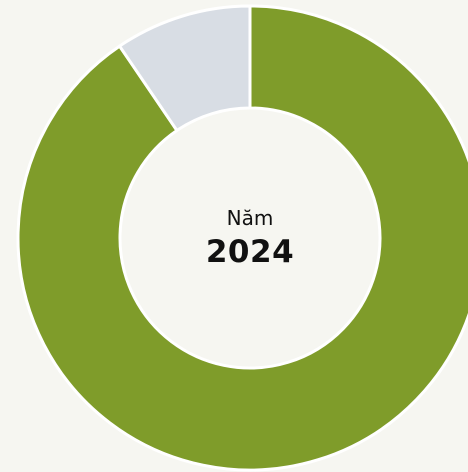  I want to click on center-label-text: Năm, so click(250, 218).